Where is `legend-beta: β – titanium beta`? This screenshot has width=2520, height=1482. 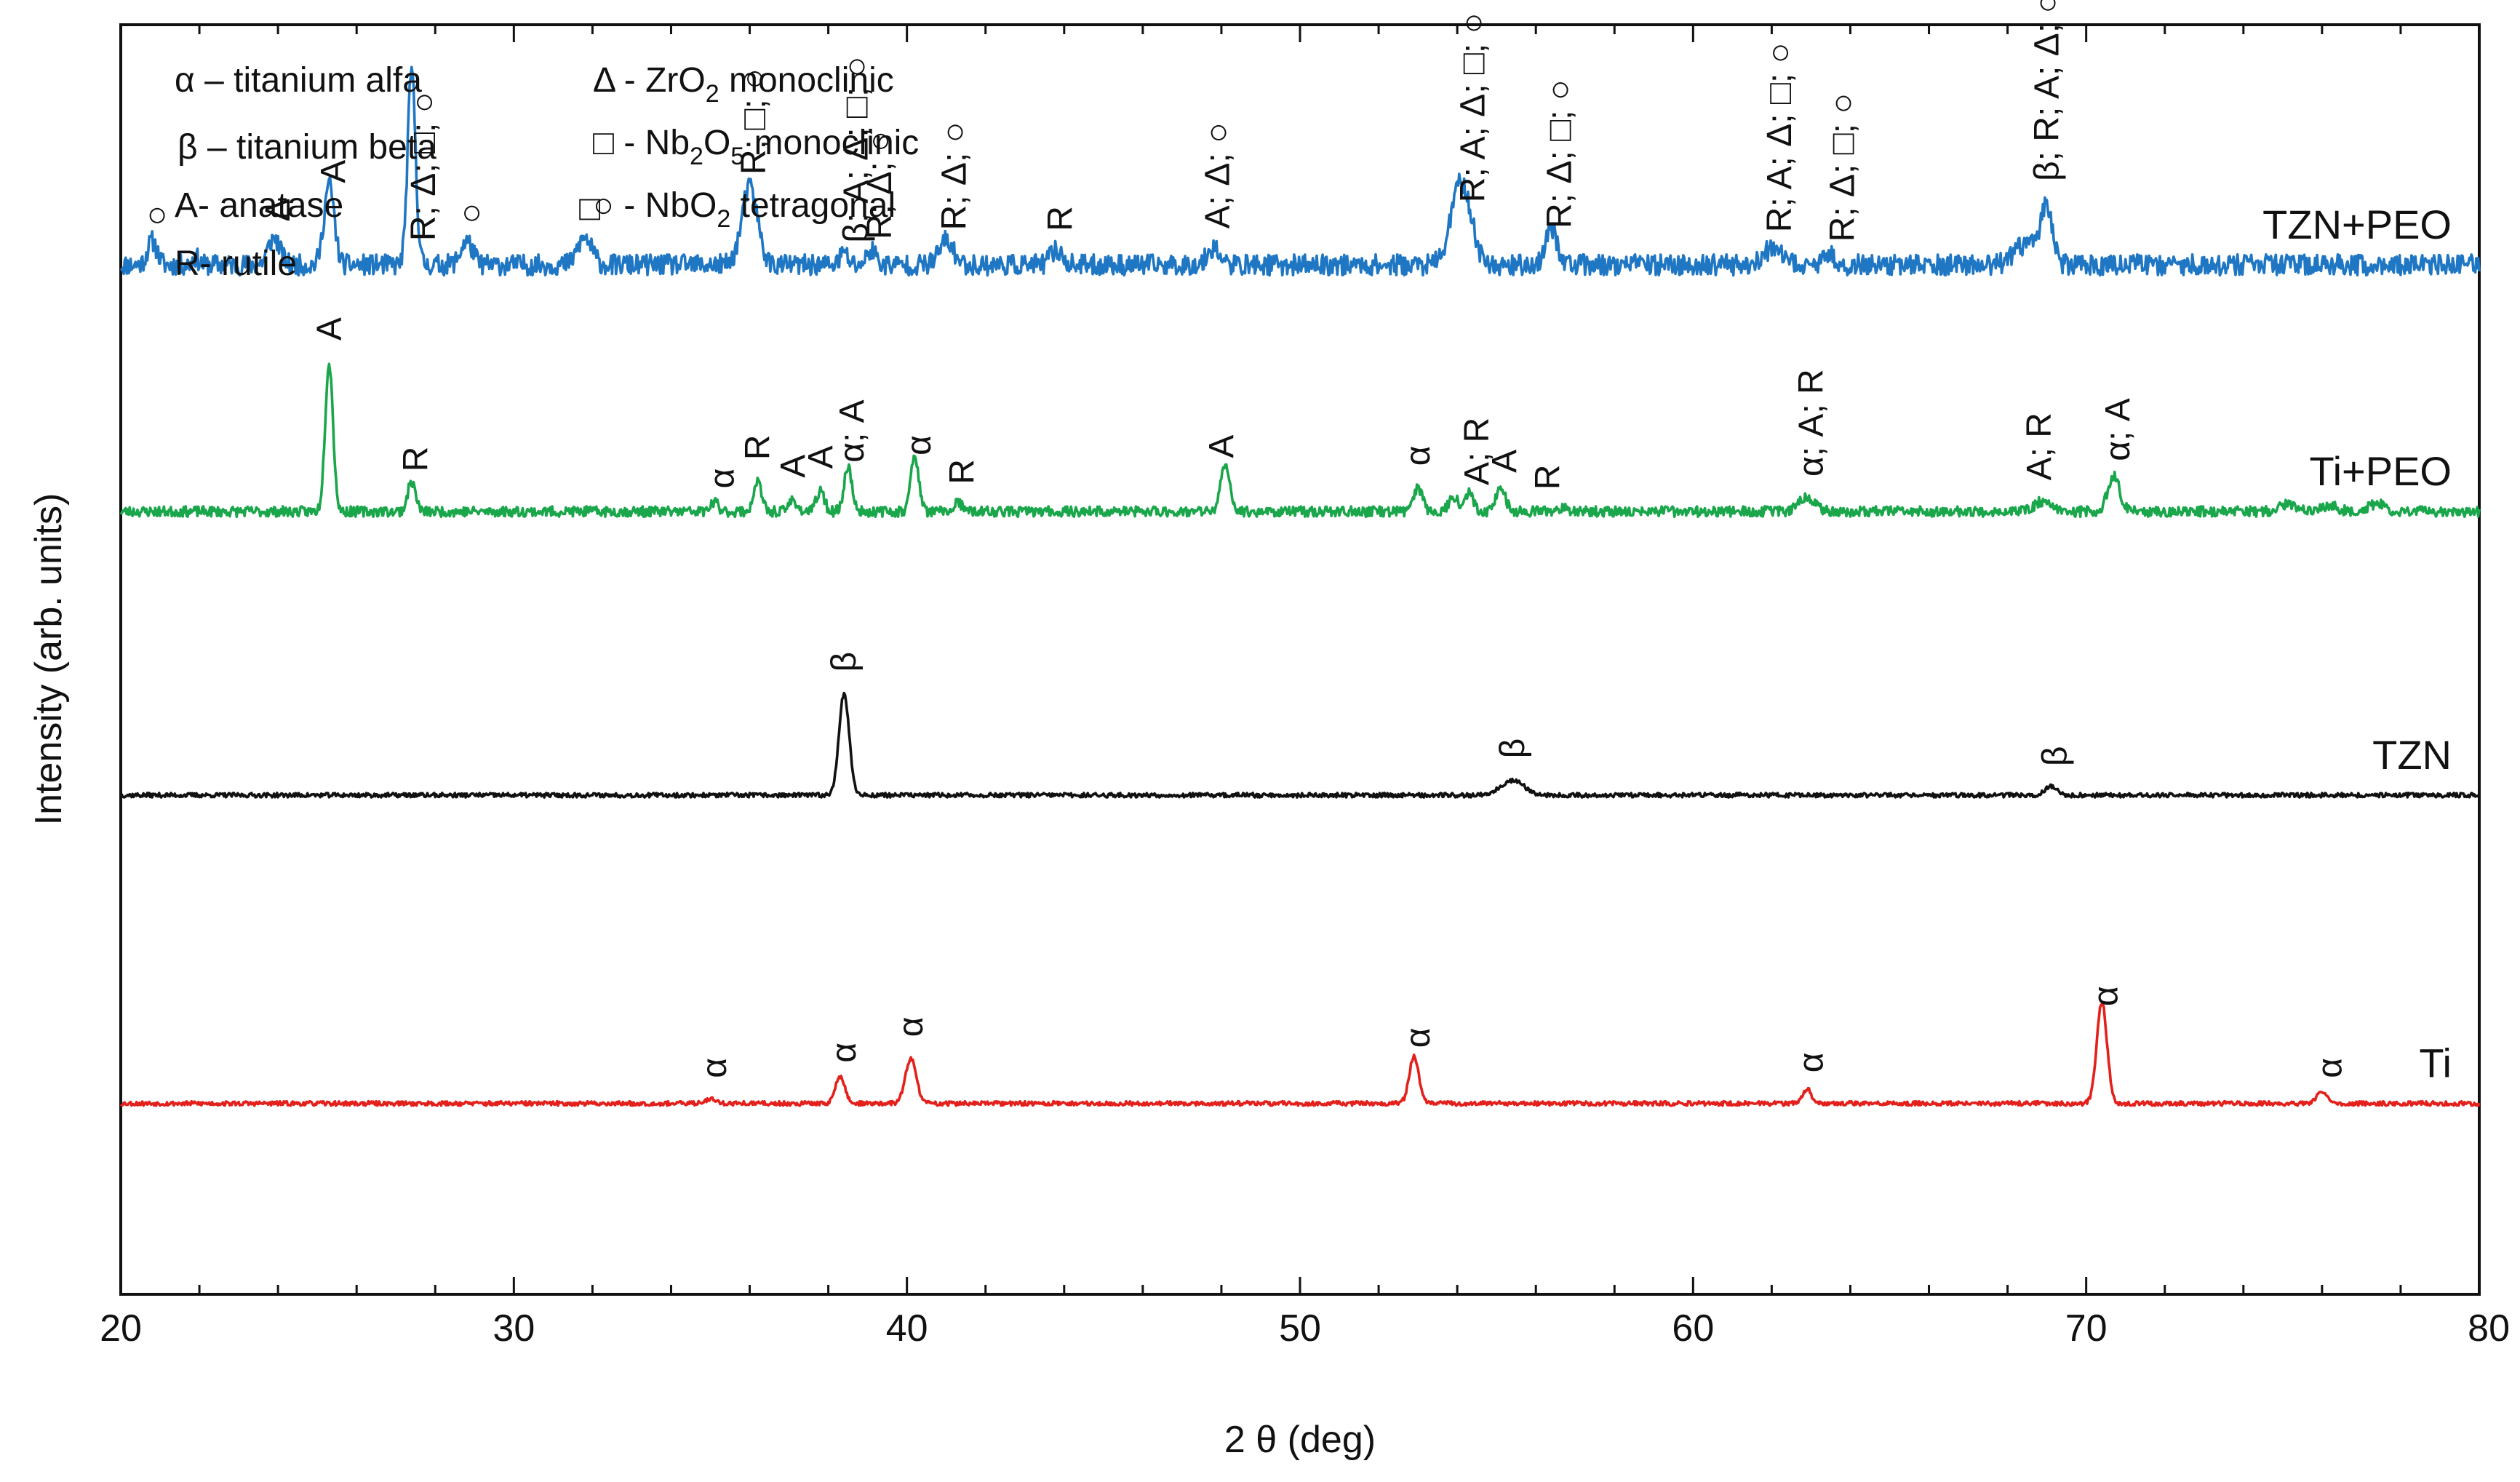 legend-beta: β – titanium beta is located at coordinates (307, 147).